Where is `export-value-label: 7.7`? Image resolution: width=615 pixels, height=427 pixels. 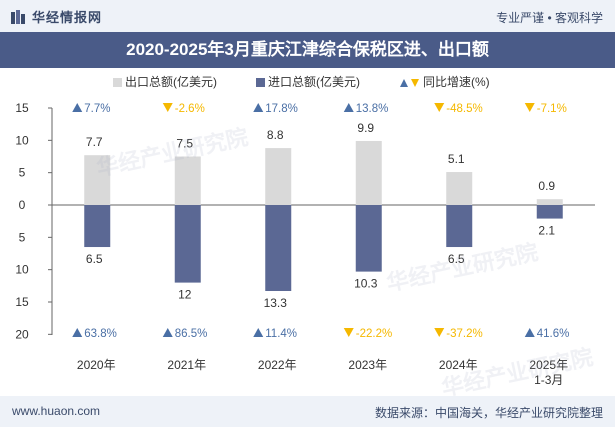 export-value-label: 7.7 is located at coordinates (94, 142).